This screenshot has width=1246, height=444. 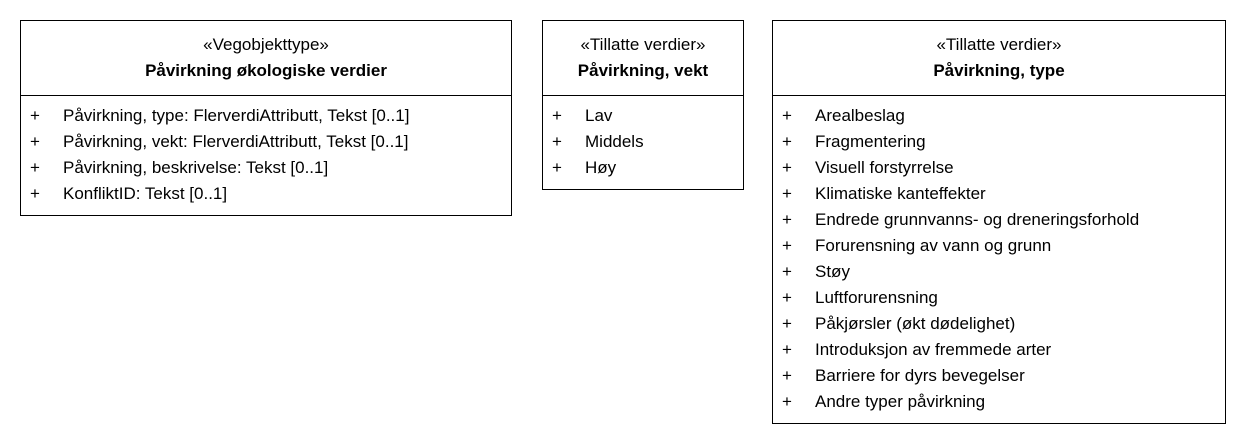 What do you see at coordinates (643, 116) in the screenshot?
I see `value-row: + Lav` at bounding box center [643, 116].